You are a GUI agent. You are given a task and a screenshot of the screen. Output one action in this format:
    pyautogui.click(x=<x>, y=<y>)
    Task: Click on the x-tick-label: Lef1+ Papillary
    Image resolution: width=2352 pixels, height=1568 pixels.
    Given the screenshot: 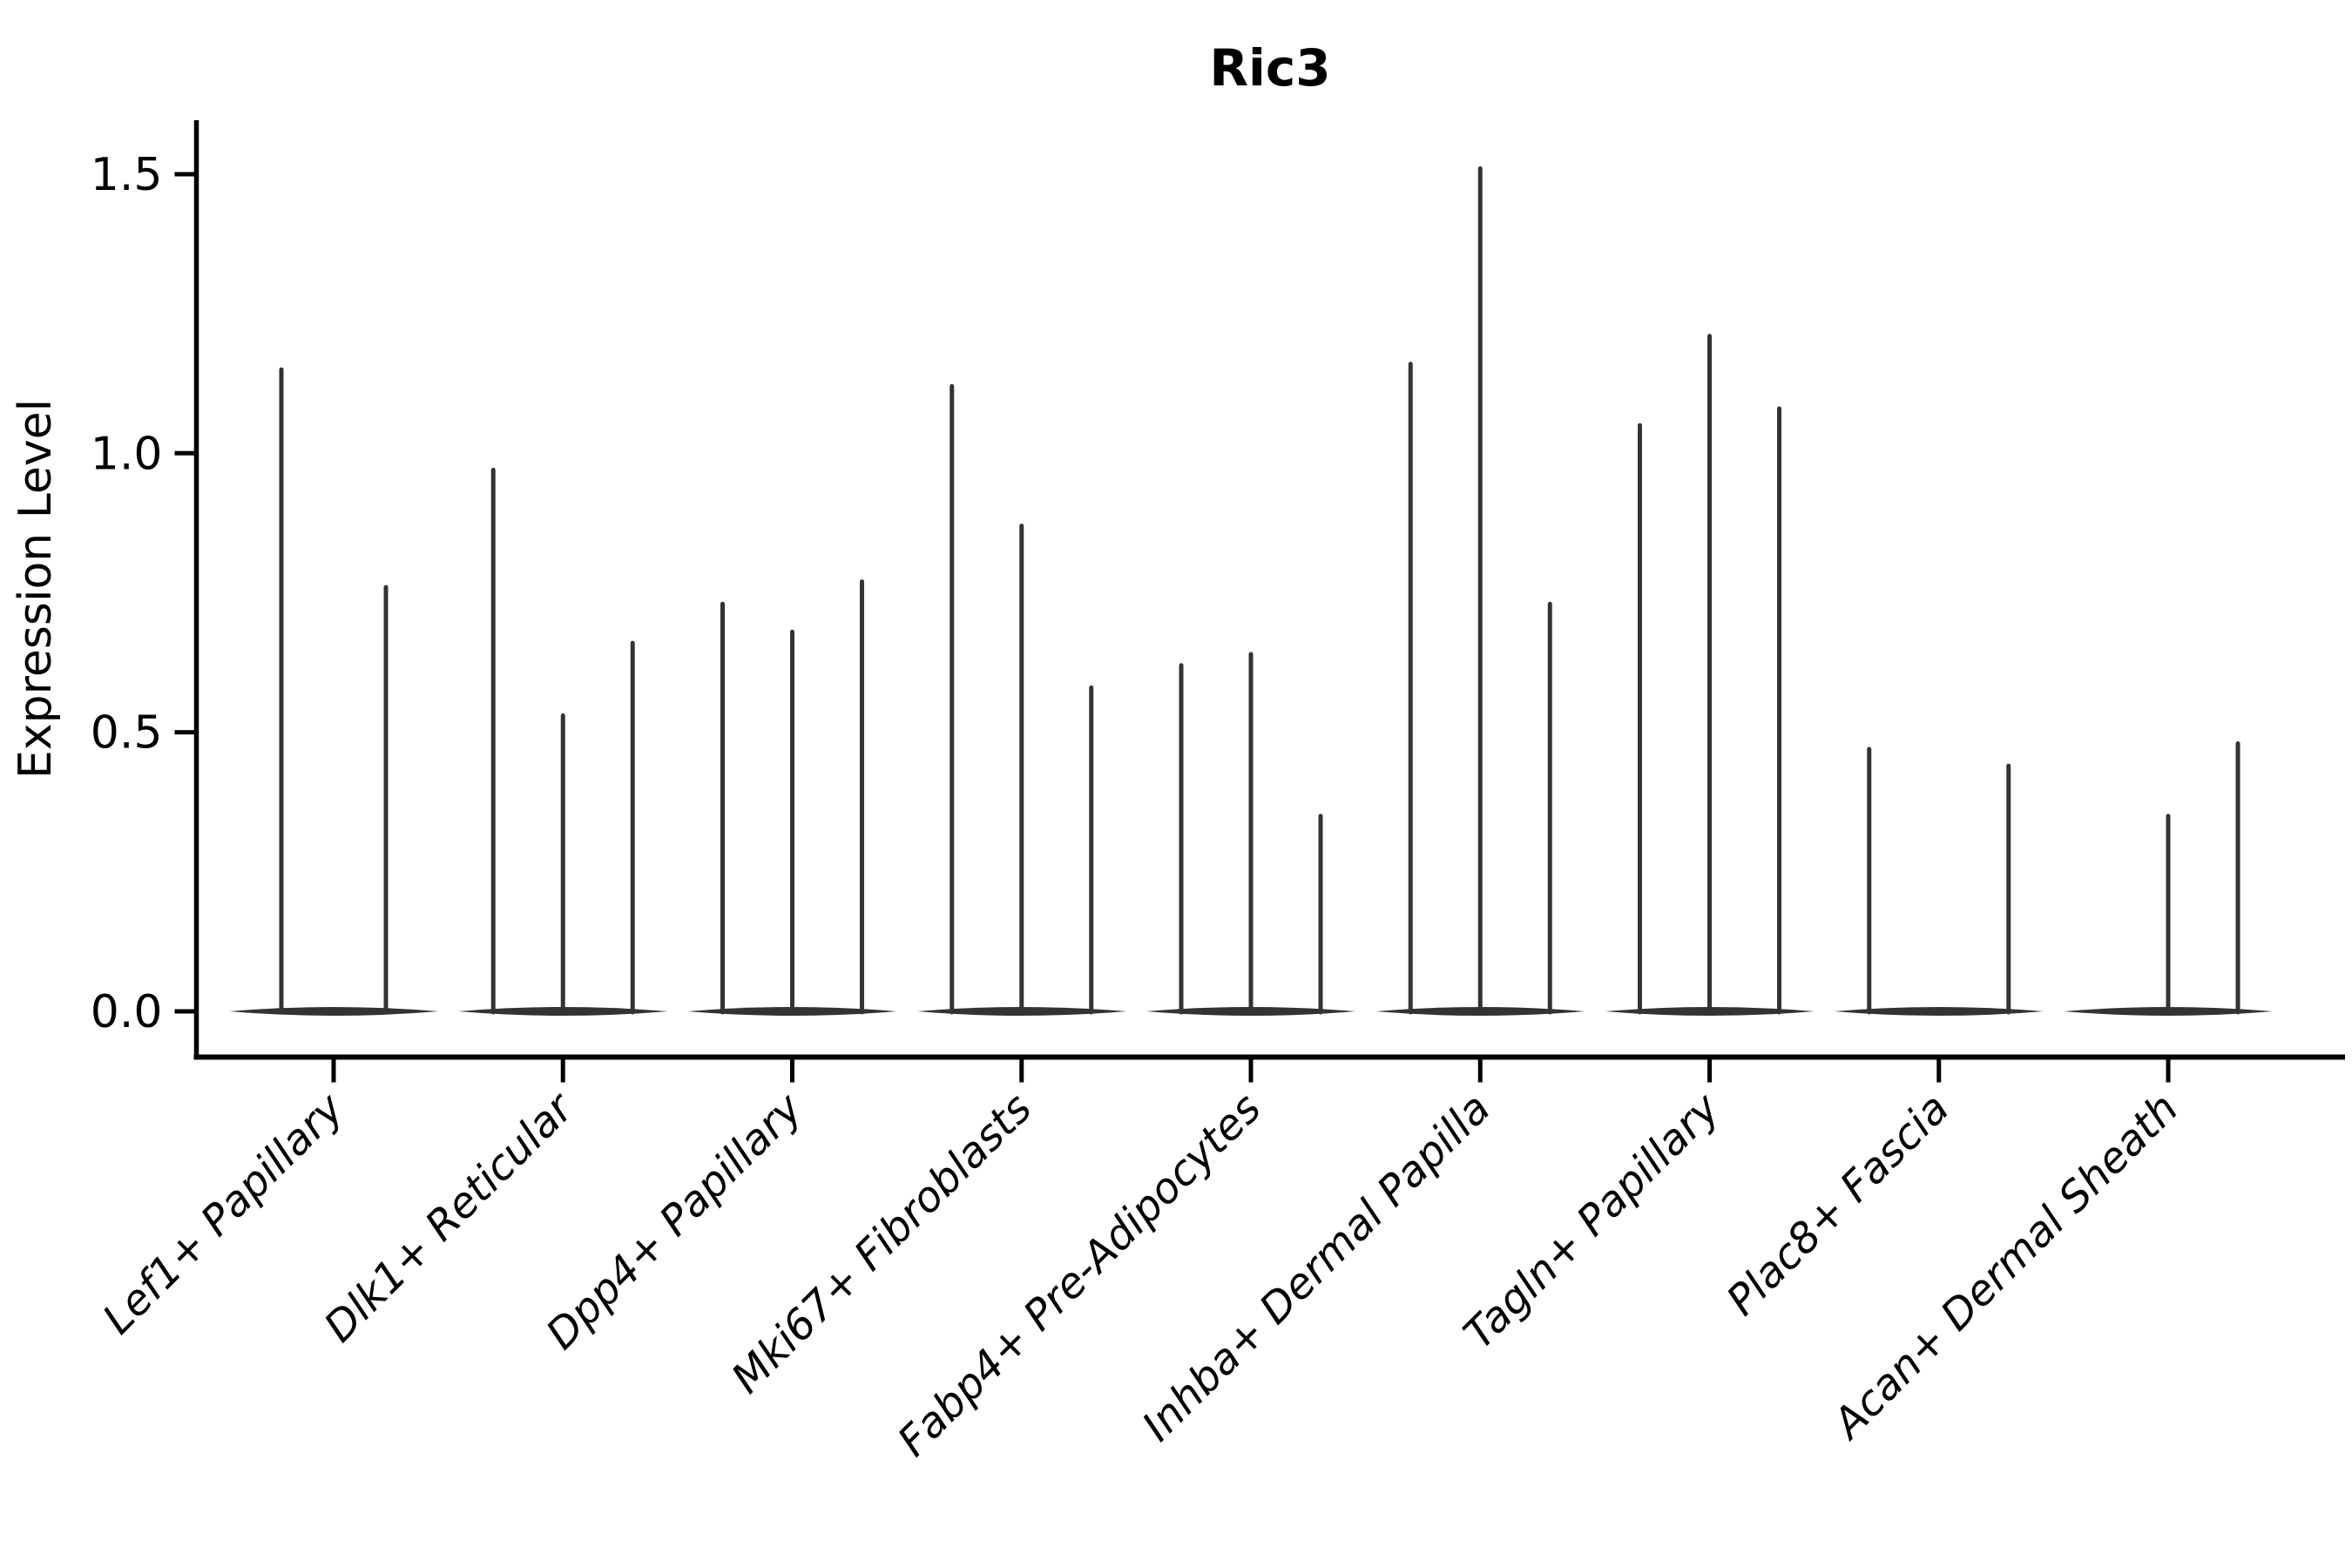 What is the action you would take?
    pyautogui.click(x=223, y=1214)
    